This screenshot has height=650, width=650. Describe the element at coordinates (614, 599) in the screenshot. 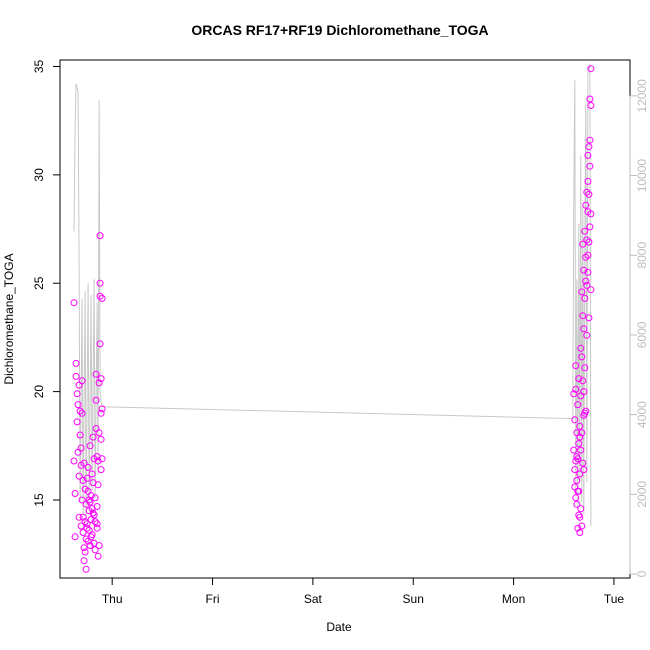

I see `x-tick-label: Tue` at that location.